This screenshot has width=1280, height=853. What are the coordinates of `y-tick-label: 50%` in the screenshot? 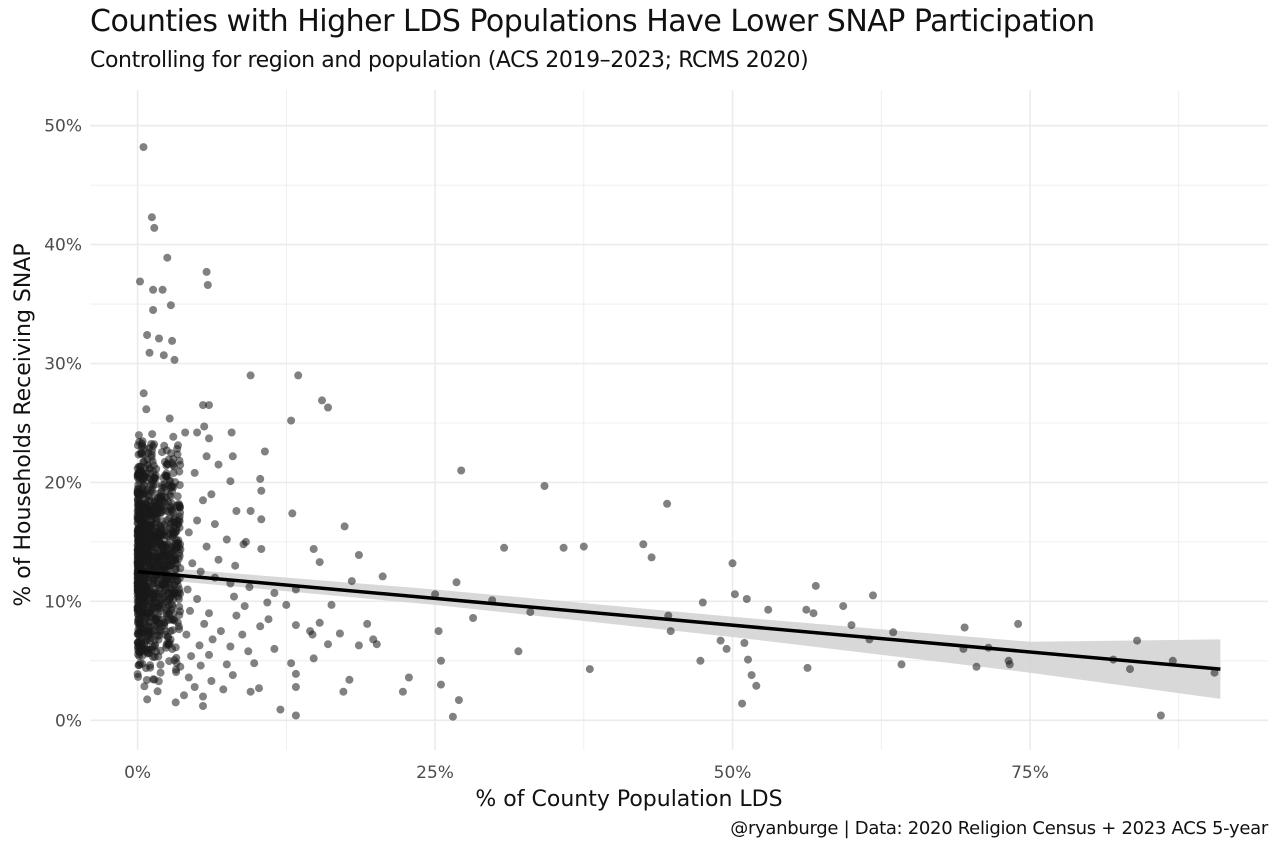 It's located at (63, 127).